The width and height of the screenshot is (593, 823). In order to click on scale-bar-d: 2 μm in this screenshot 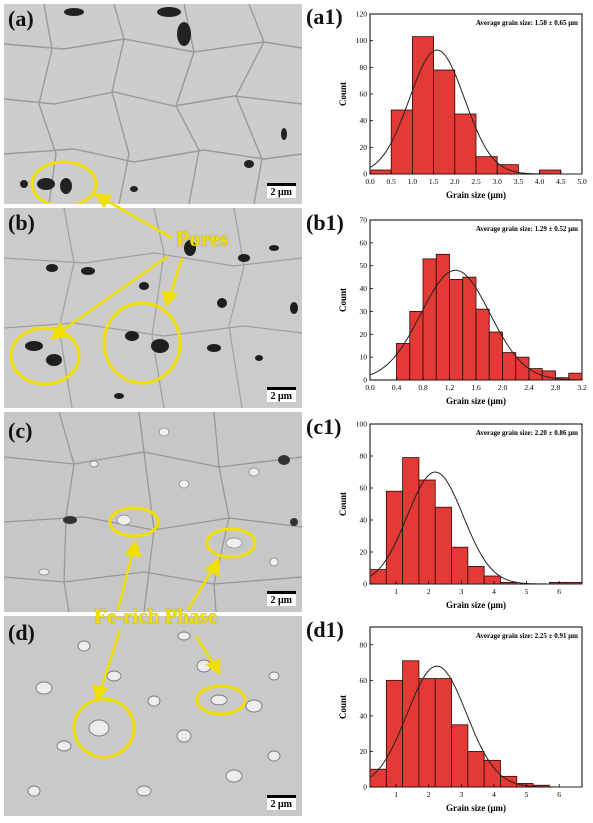, I will do `click(281, 802)`.